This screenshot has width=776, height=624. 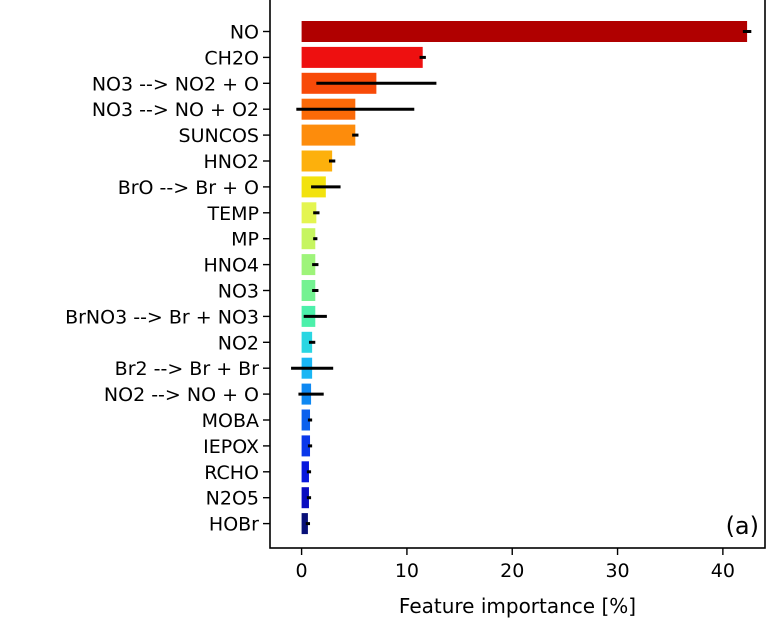 I want to click on x-axis-ticks: 0 10 20 30 40, so click(x=515, y=565).